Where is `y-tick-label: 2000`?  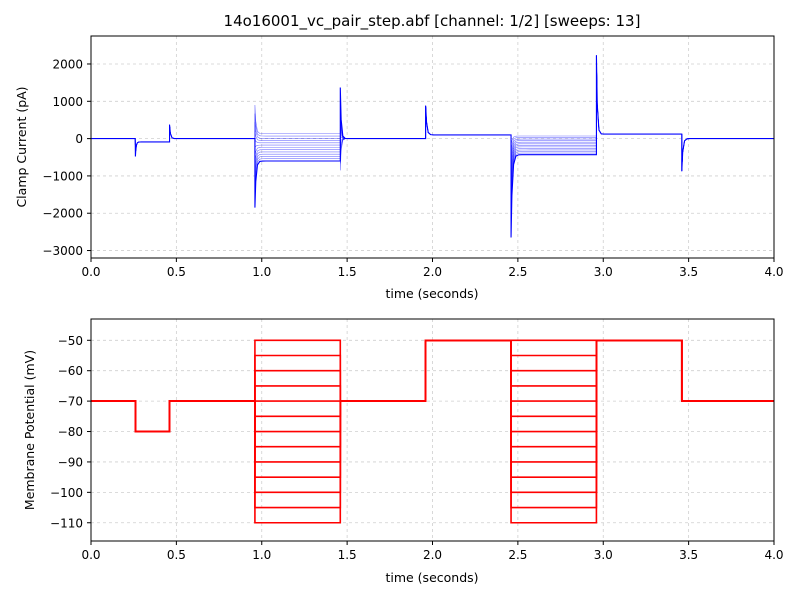 y-tick-label: 2000 is located at coordinates (67, 64).